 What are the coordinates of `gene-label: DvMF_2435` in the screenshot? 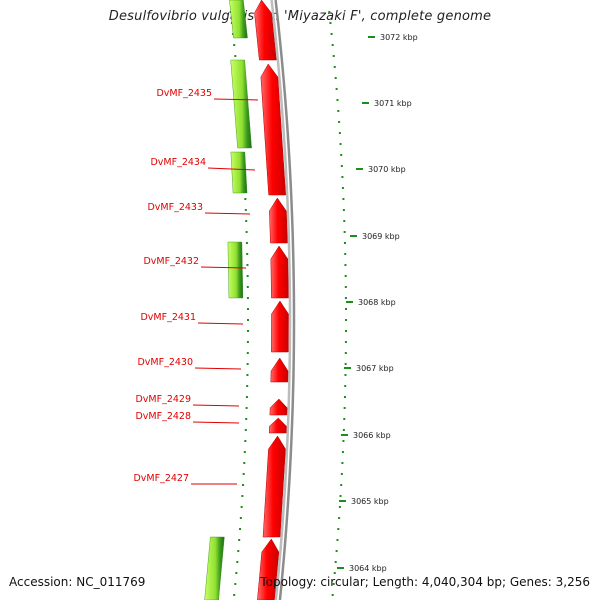 It's located at (184, 93).